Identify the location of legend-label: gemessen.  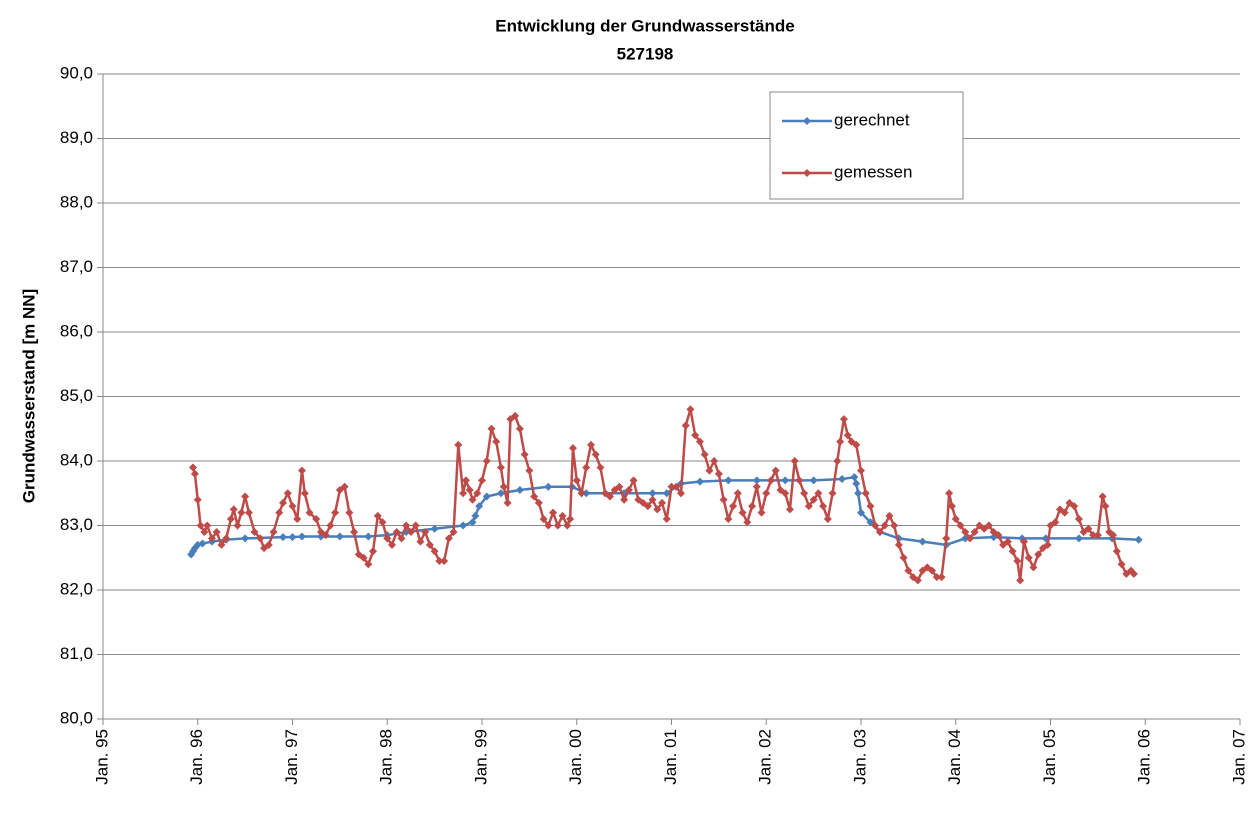
(873, 171).